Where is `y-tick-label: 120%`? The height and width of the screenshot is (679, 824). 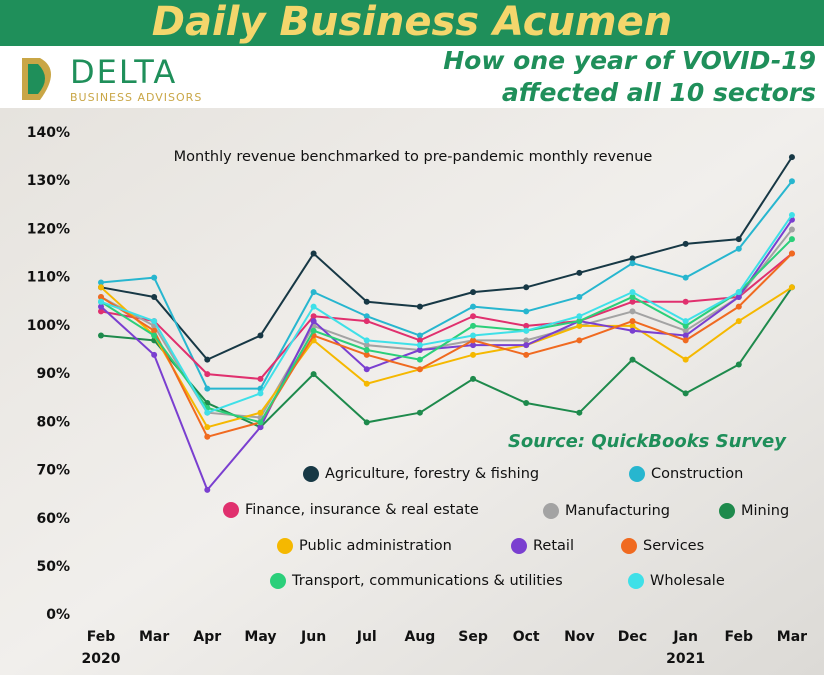 y-tick-label: 120% is located at coordinates (48, 229).